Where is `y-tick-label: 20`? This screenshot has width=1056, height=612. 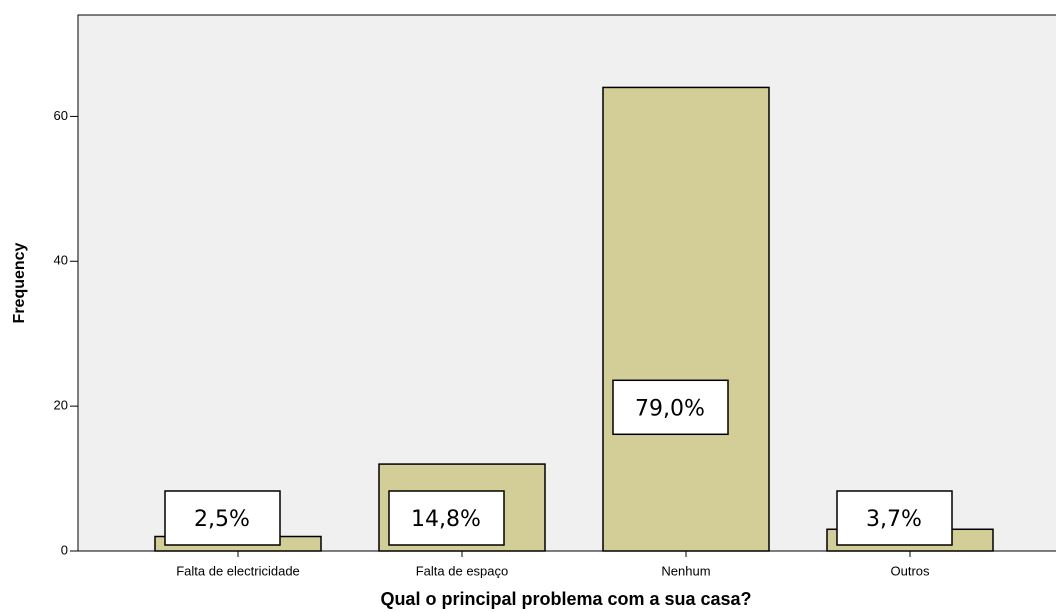 y-tick-label: 20 is located at coordinates (61, 405).